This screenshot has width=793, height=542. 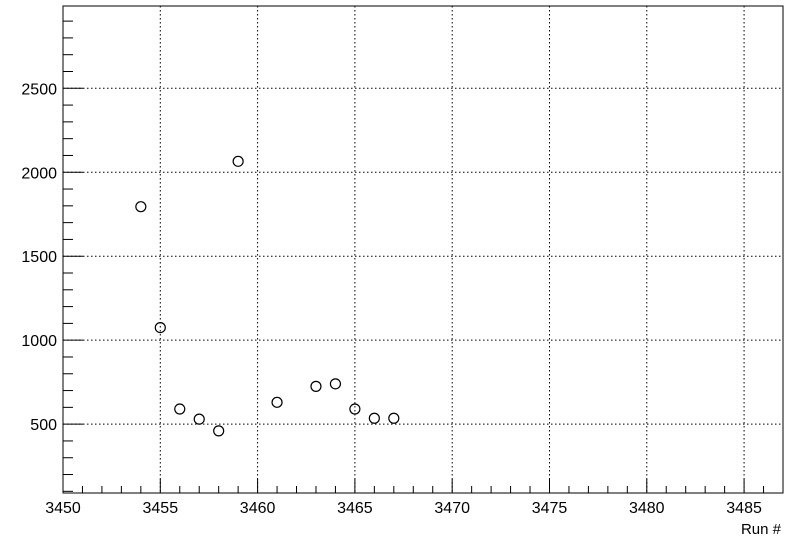 What do you see at coordinates (43, 425) in the screenshot?
I see `y-tick-label: 500` at bounding box center [43, 425].